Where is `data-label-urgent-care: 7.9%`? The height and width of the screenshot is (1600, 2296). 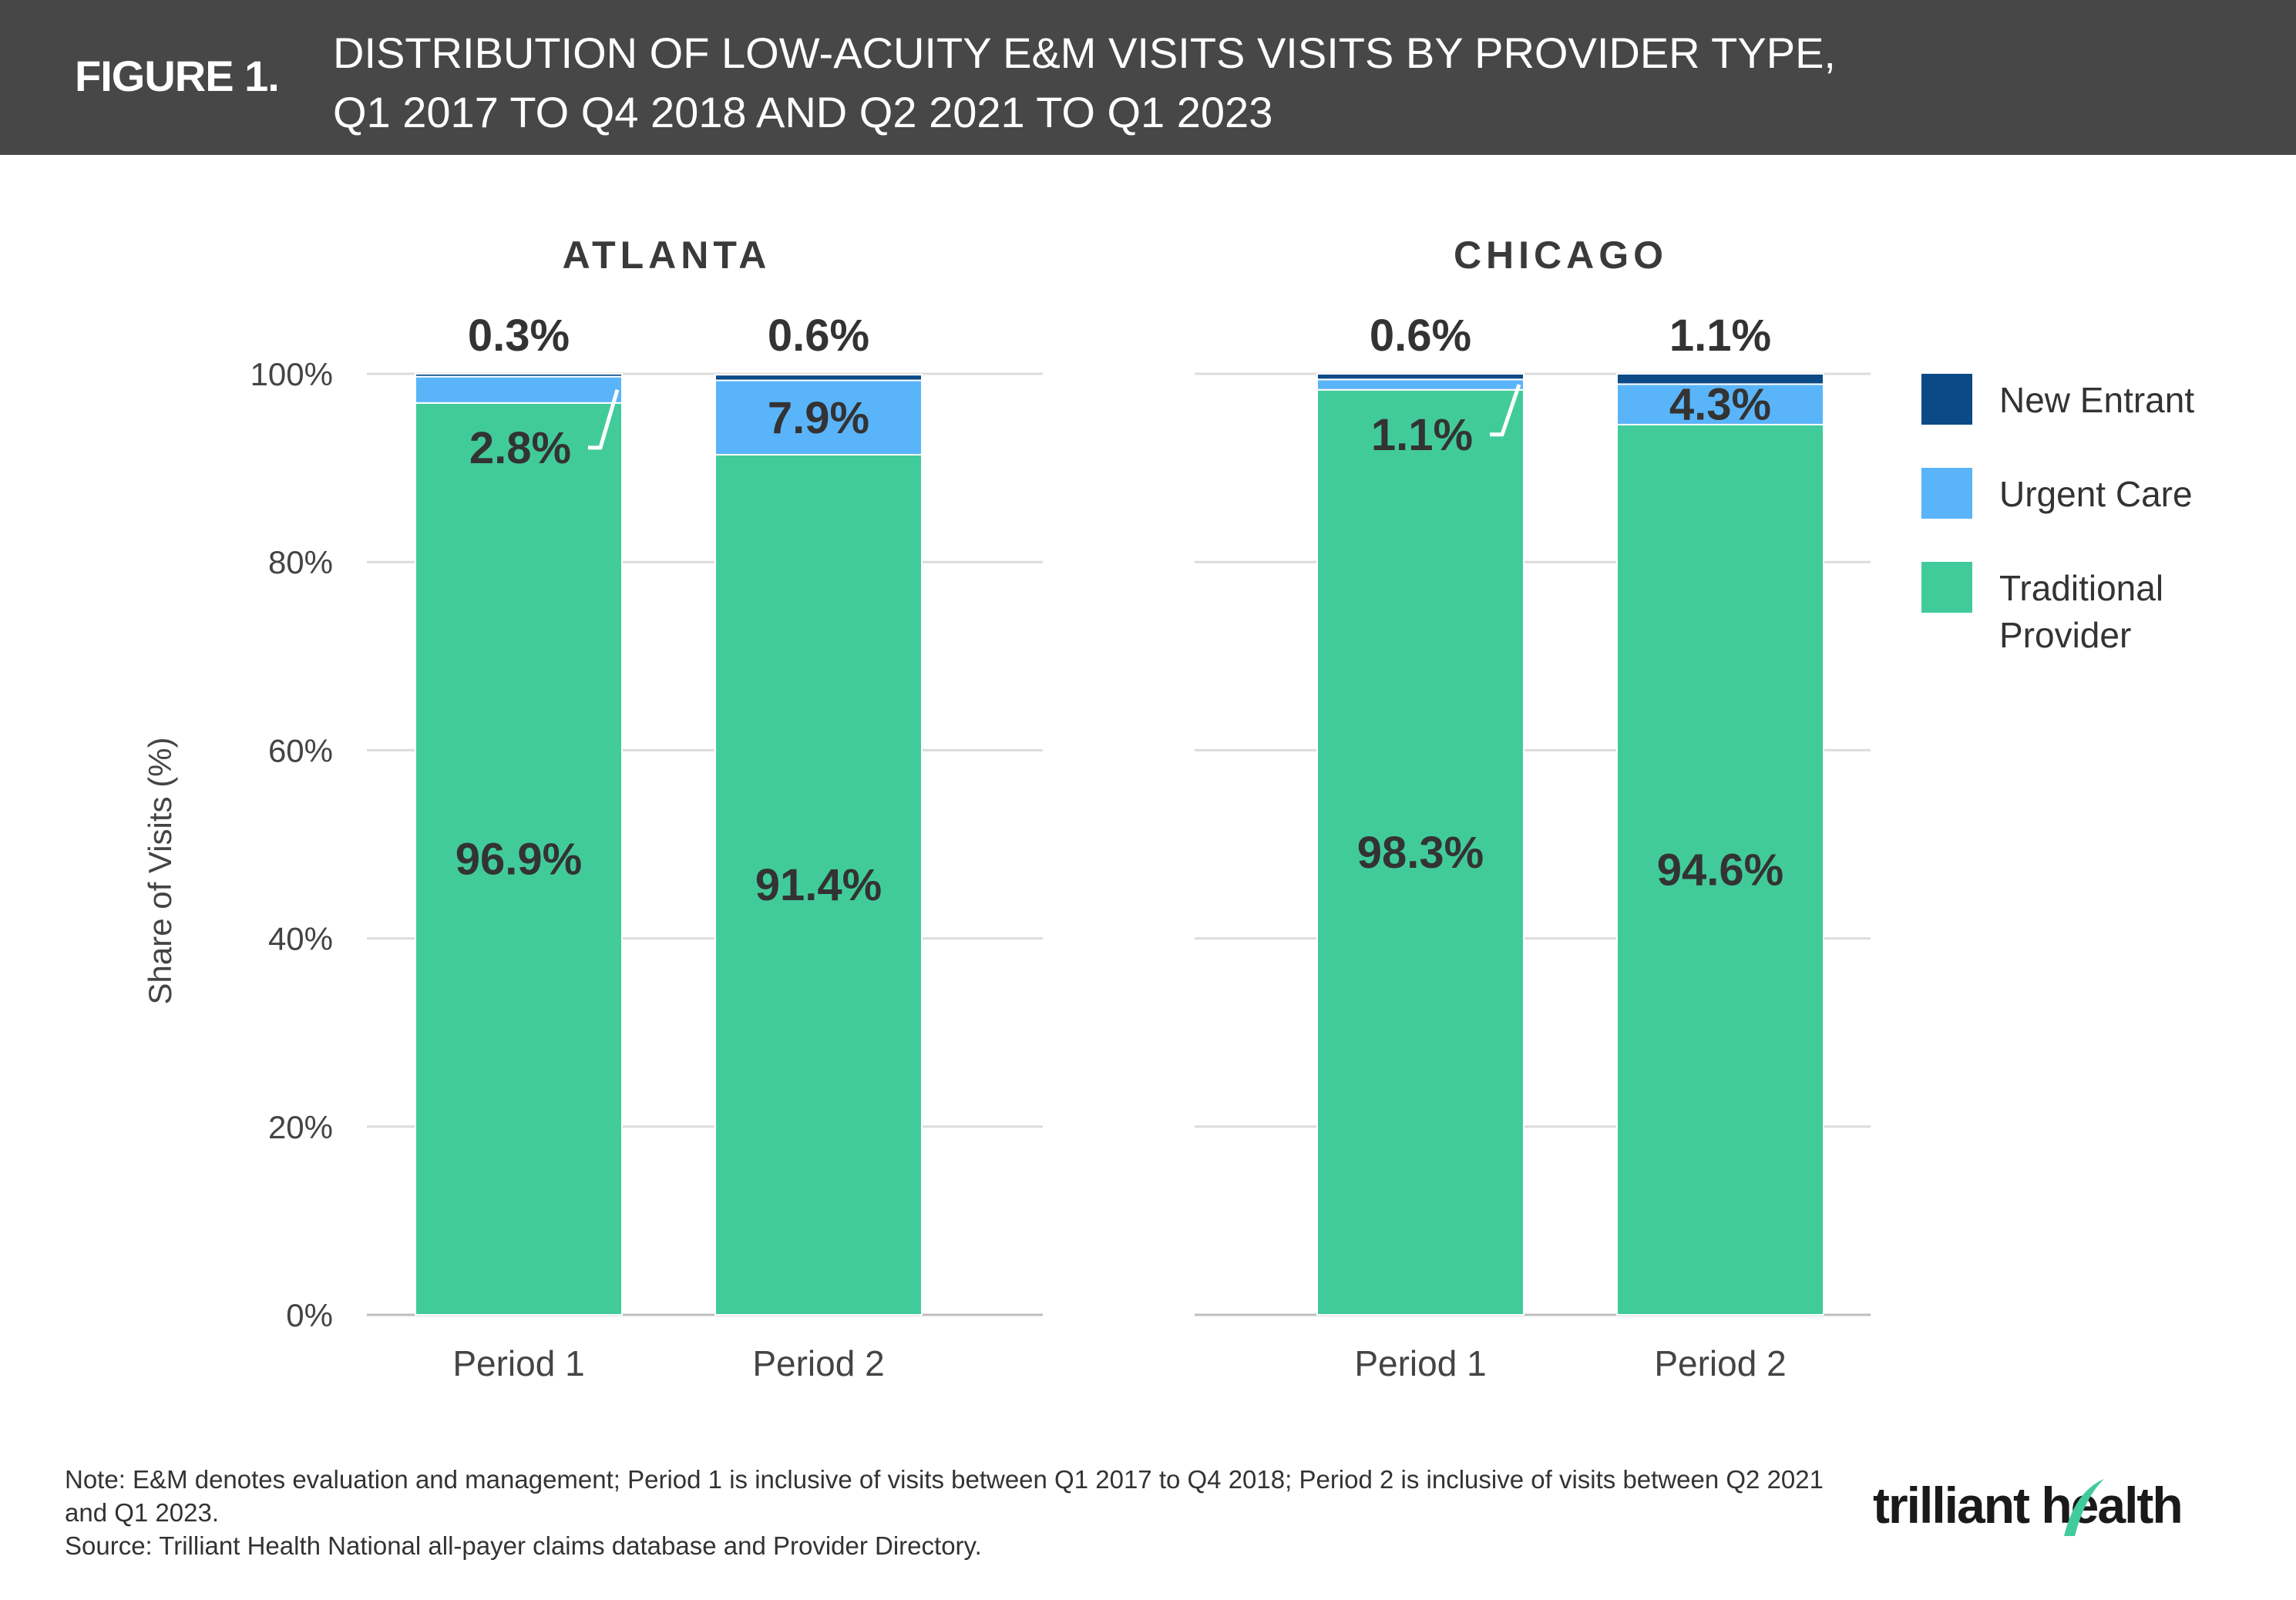
data-label-urgent-care: 7.9% is located at coordinates (819, 418).